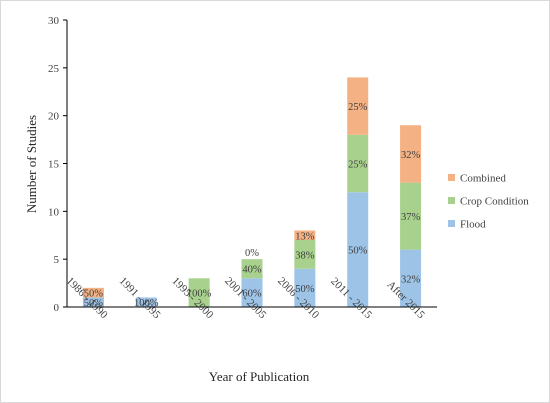 The image size is (550, 403). Describe the element at coordinates (451, 200) in the screenshot. I see `legend-swatch-crop-condition` at that location.